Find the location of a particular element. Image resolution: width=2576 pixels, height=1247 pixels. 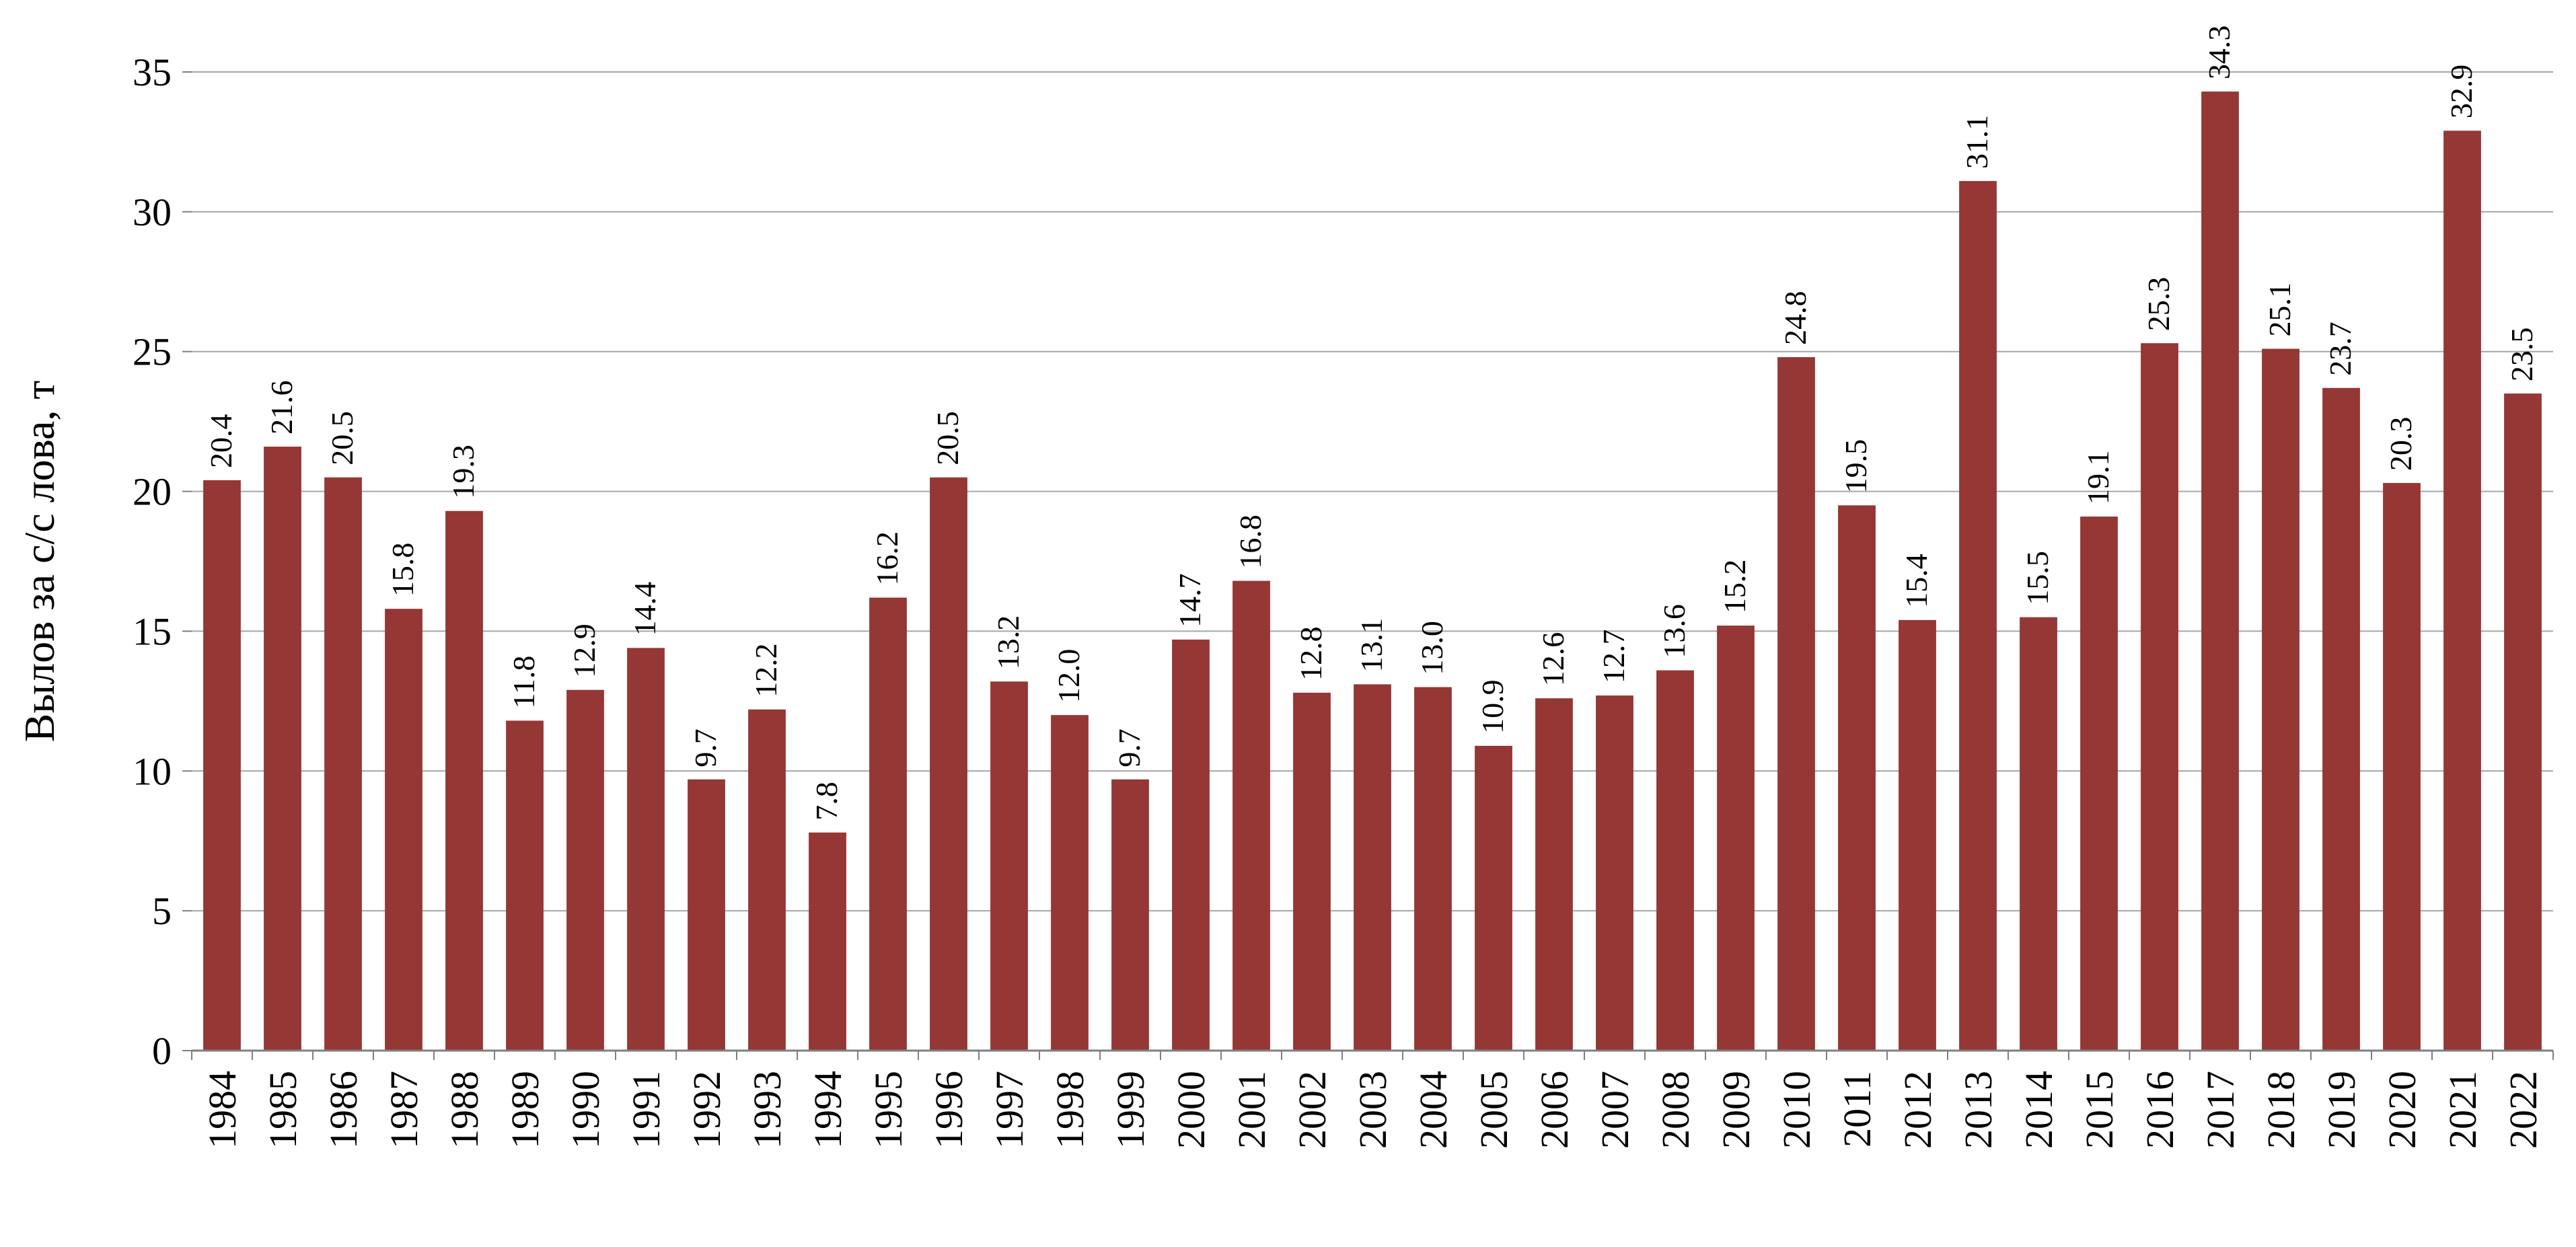

data-label: 12.9 is located at coordinates (584, 651).